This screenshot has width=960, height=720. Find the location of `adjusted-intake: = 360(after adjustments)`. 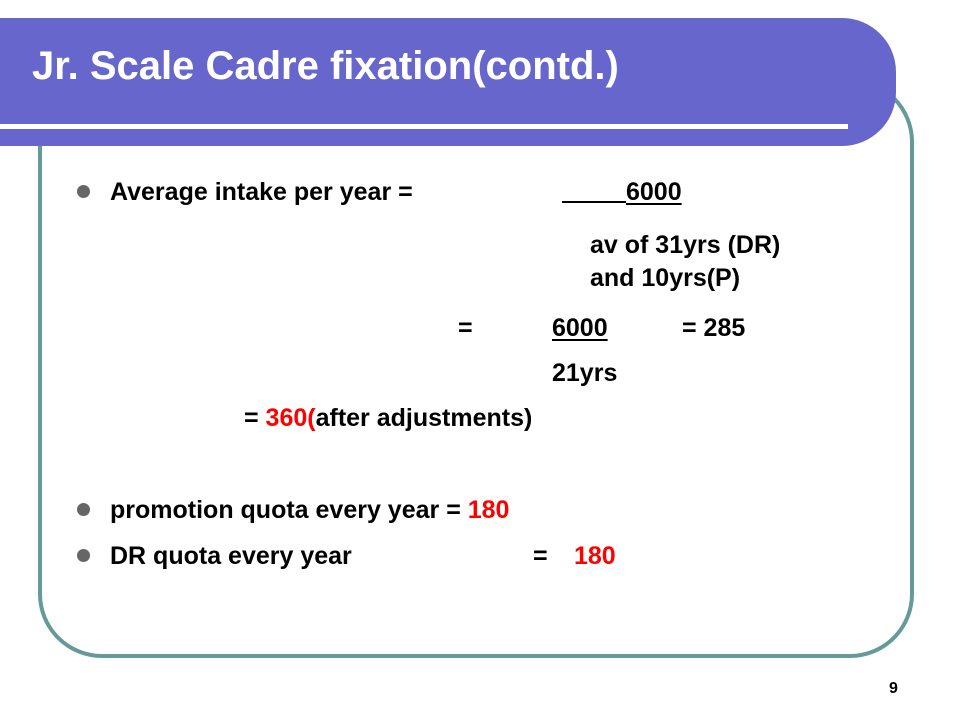

adjusted-intake: = 360(after adjustments) is located at coordinates (388, 418).